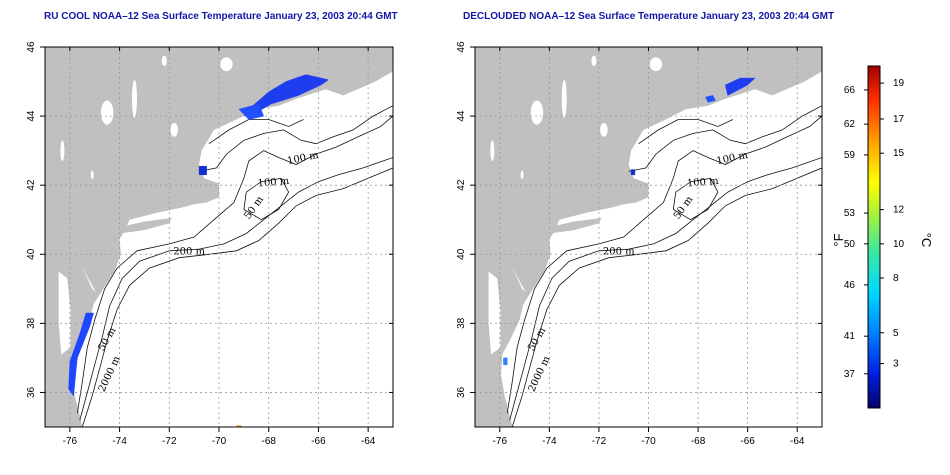 Image resolution: width=950 pixels, height=475 pixels. I want to click on colorbar-f-label: 66, so click(850, 90).